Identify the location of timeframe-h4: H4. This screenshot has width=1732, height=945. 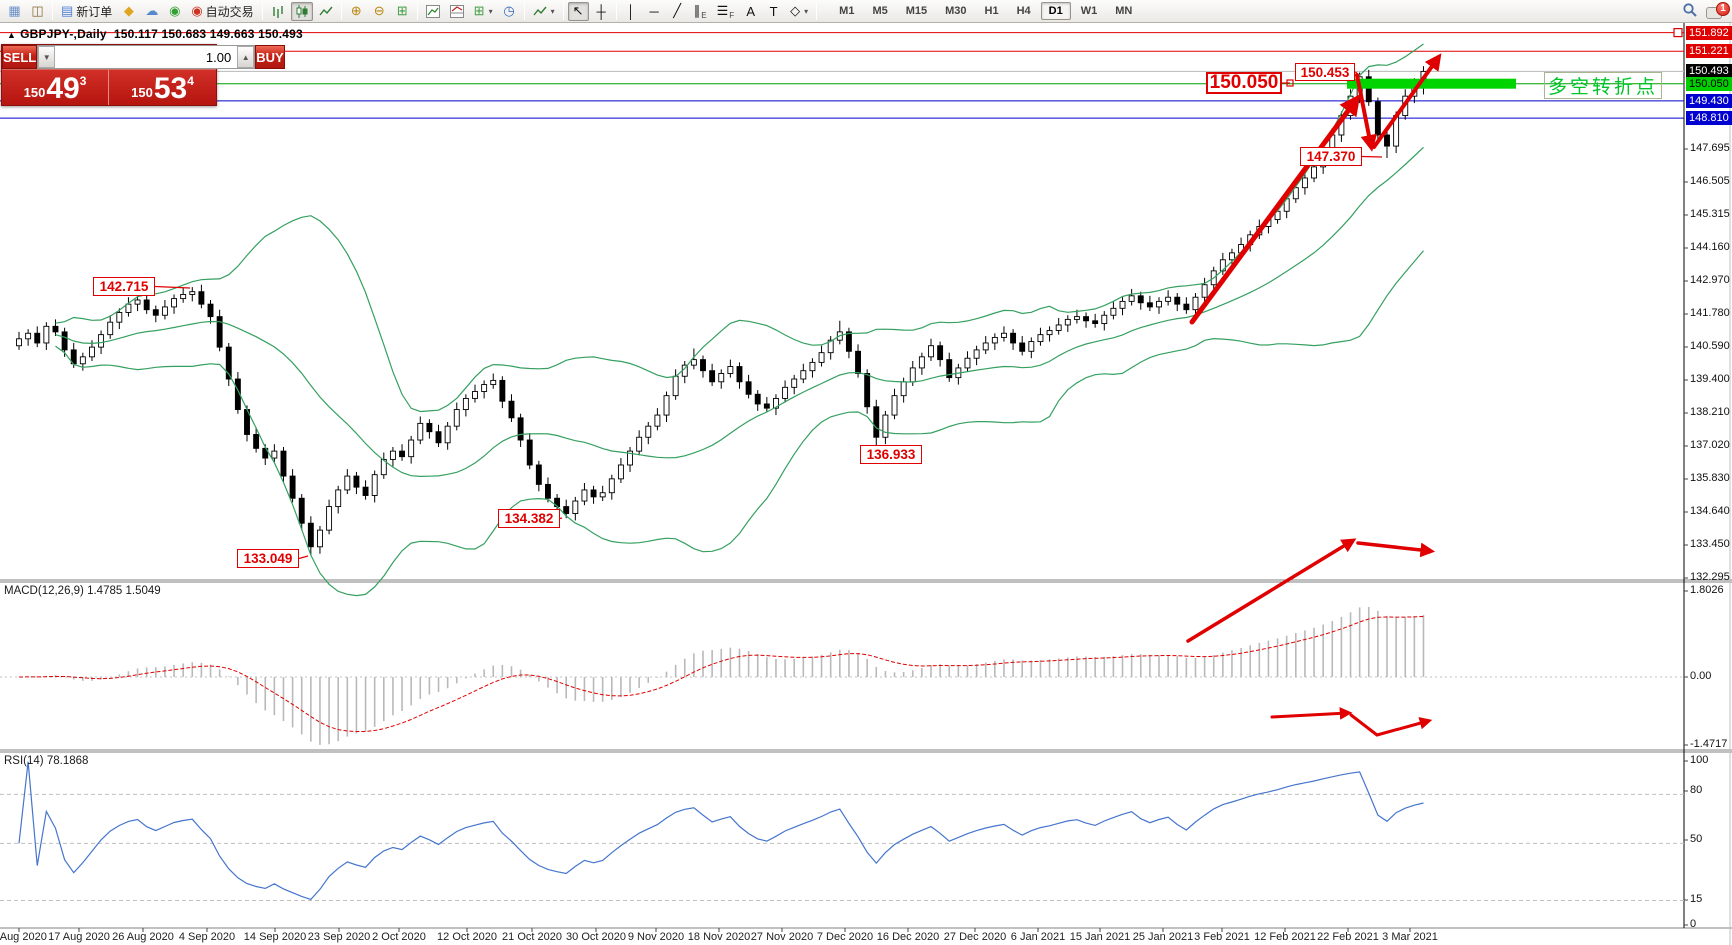
(1023, 11).